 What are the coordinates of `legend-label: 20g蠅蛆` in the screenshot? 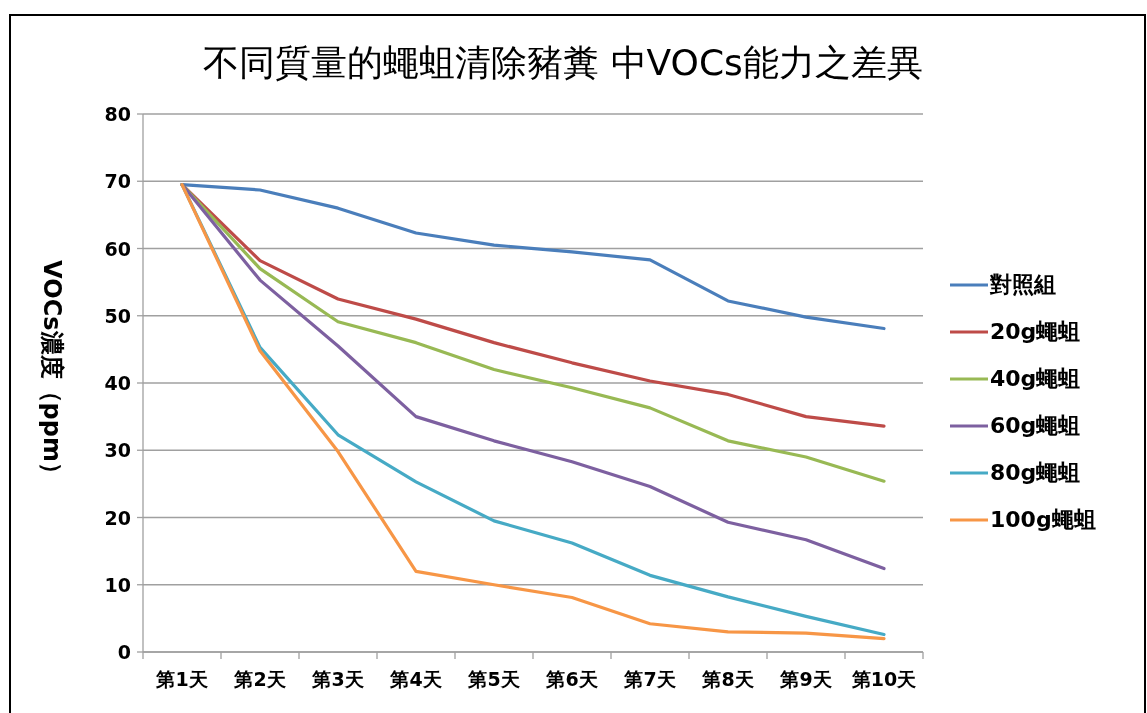 It's located at (1035, 331).